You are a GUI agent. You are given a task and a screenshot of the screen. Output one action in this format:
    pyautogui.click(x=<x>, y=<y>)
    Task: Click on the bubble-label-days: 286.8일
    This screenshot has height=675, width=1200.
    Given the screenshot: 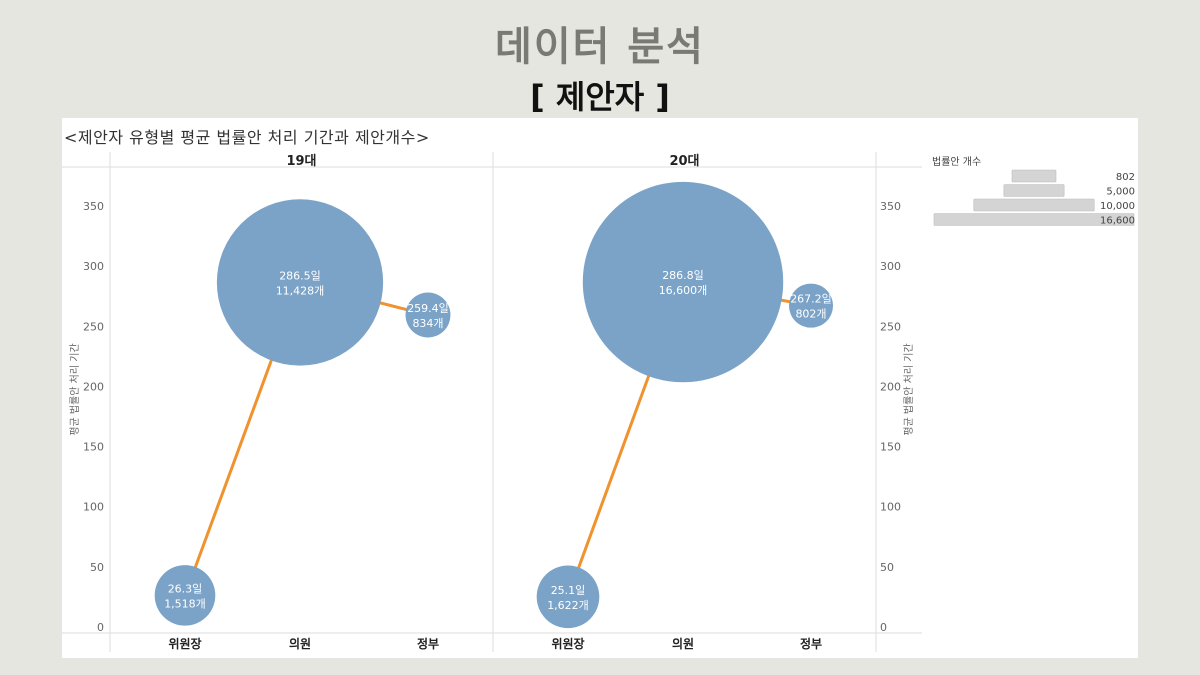 What is the action you would take?
    pyautogui.click(x=683, y=275)
    